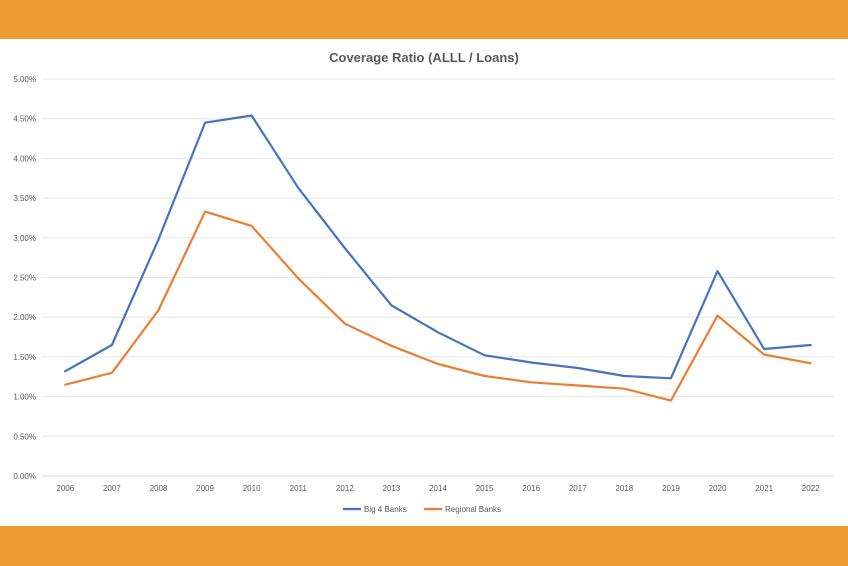 The image size is (848, 566). Describe the element at coordinates (811, 488) in the screenshot. I see `x-tick-label: 2022` at that location.